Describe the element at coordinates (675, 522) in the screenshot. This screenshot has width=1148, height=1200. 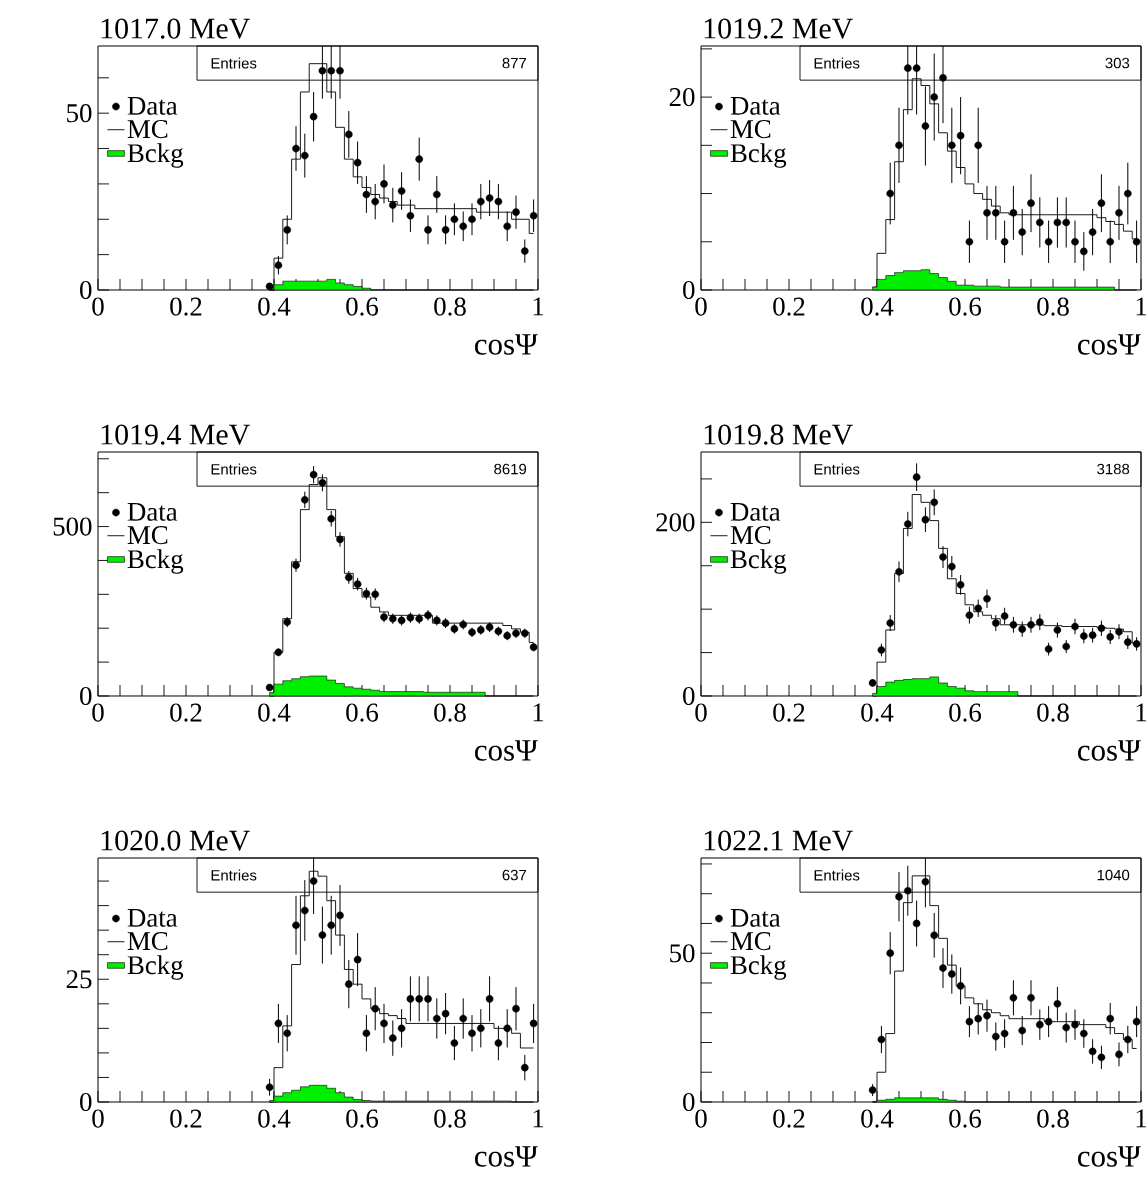
I see `y-tick-label: 200` at that location.